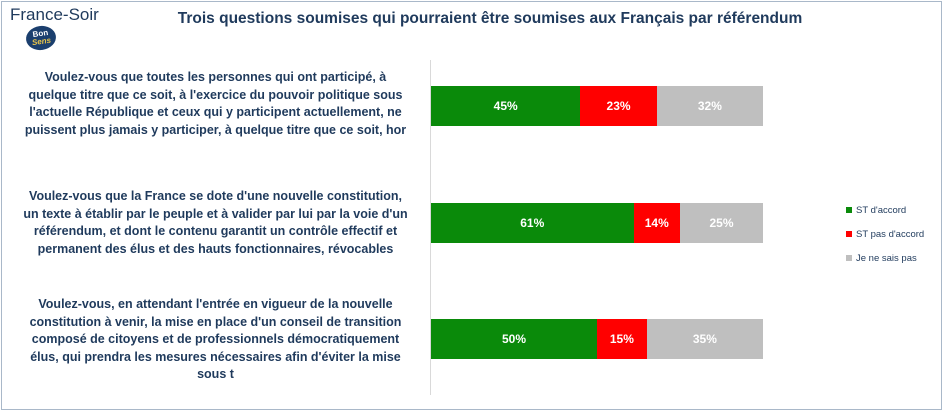  I want to click on legend-item-st-pas-accord: ST pas d'accord, so click(885, 234).